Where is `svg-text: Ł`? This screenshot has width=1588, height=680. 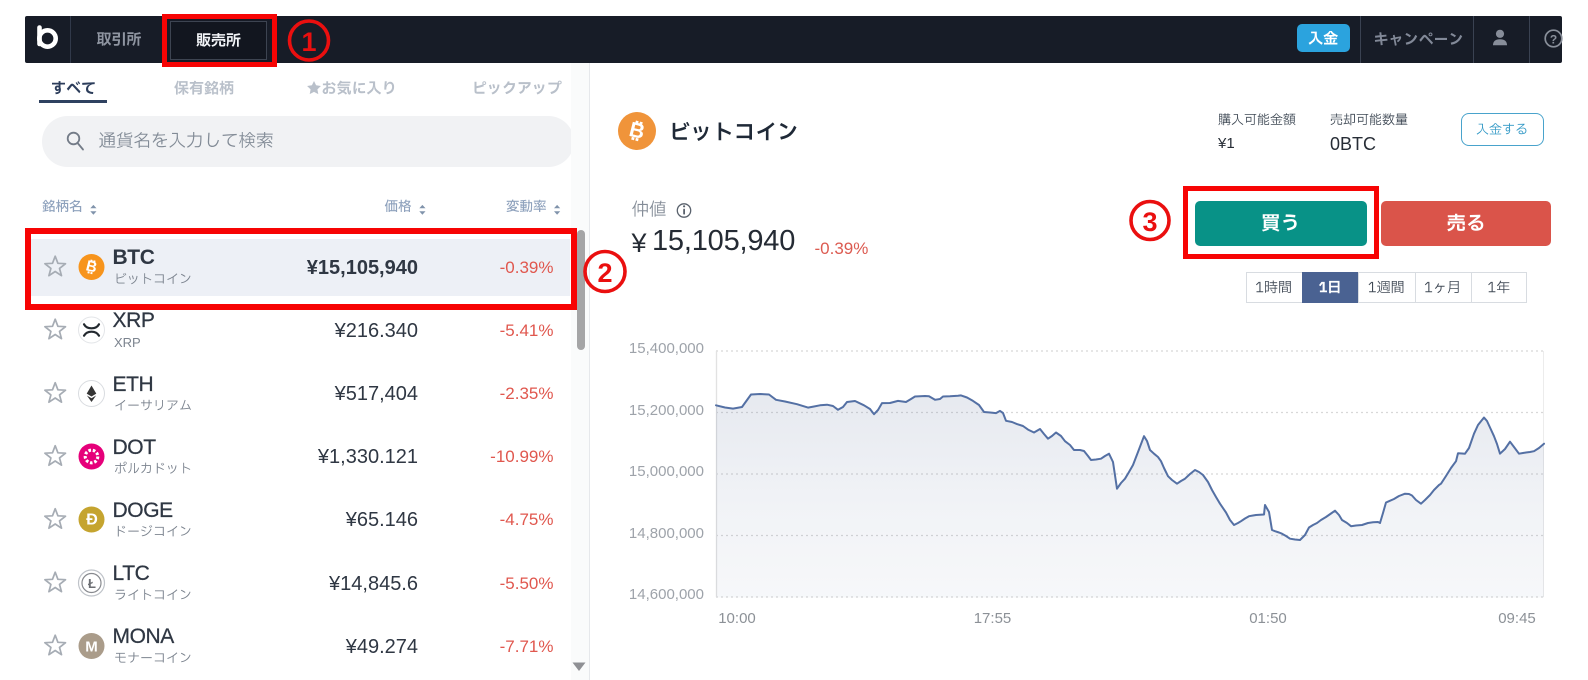
svg-text: Ł is located at coordinates (92, 583).